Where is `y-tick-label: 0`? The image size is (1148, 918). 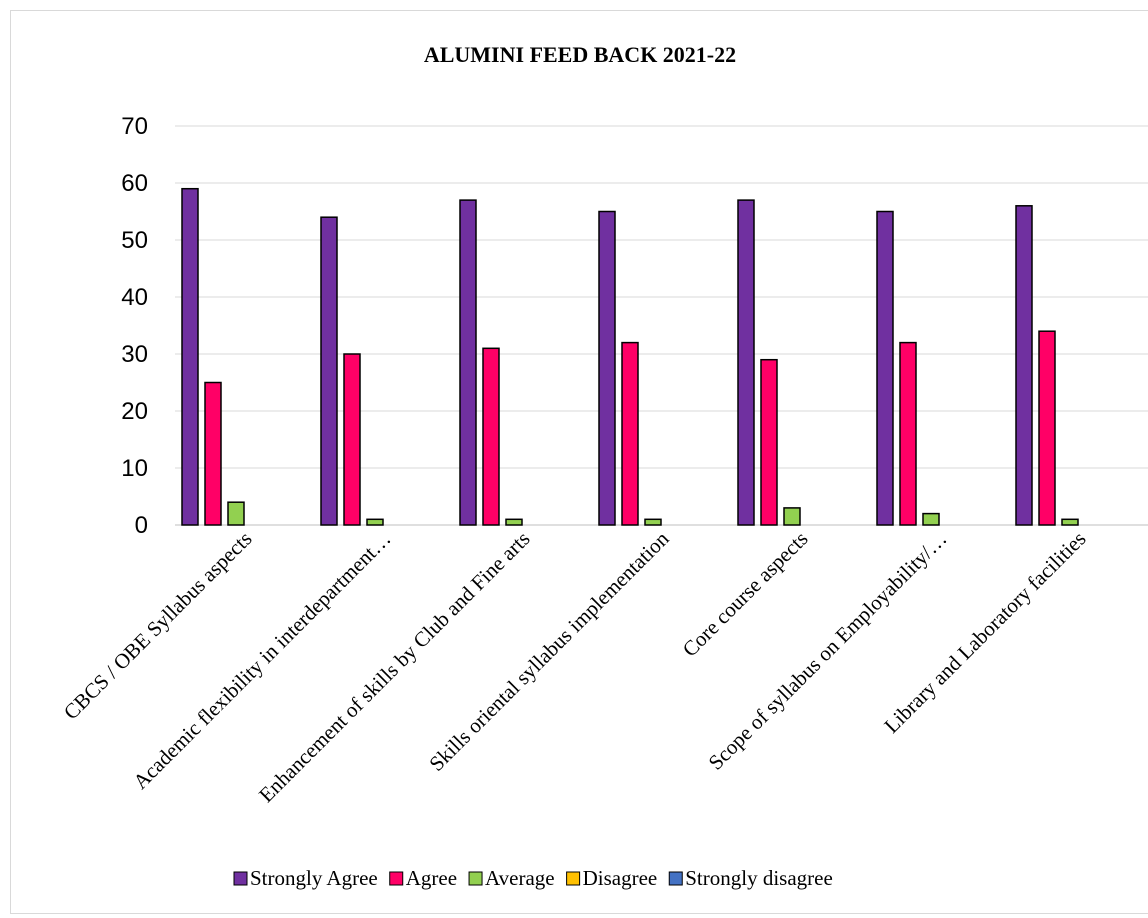 y-tick-label: 0 is located at coordinates (141, 525).